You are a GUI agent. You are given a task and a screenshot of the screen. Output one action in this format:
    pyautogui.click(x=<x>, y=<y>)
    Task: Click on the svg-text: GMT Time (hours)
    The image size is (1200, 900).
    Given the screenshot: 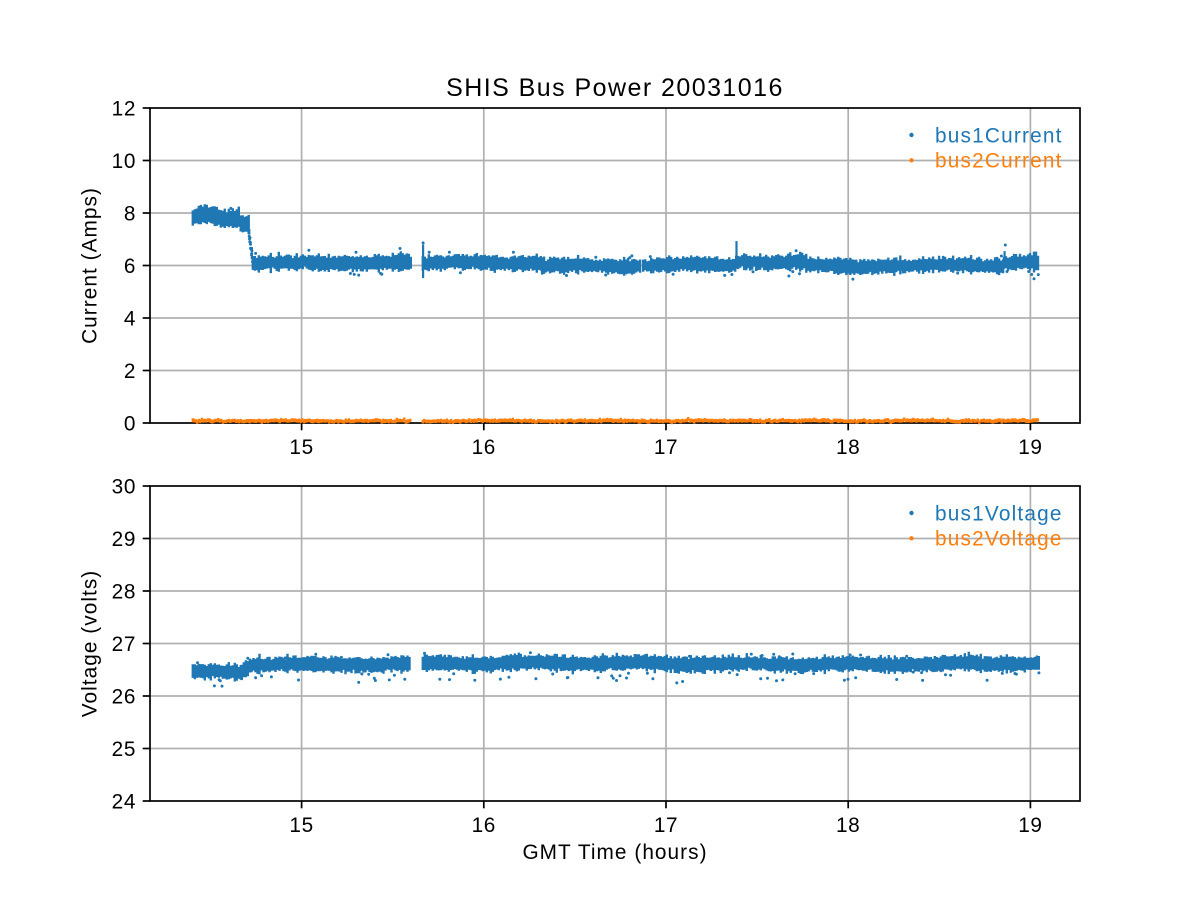 What is the action you would take?
    pyautogui.click(x=614, y=852)
    